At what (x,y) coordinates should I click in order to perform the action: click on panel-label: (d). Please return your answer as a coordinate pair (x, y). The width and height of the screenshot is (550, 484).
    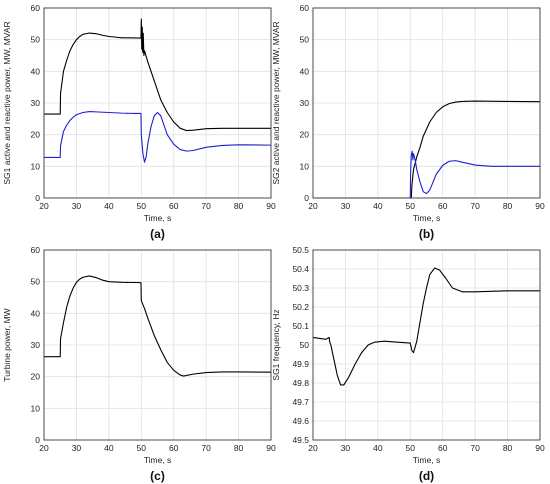
    Looking at the image, I should click on (426, 476).